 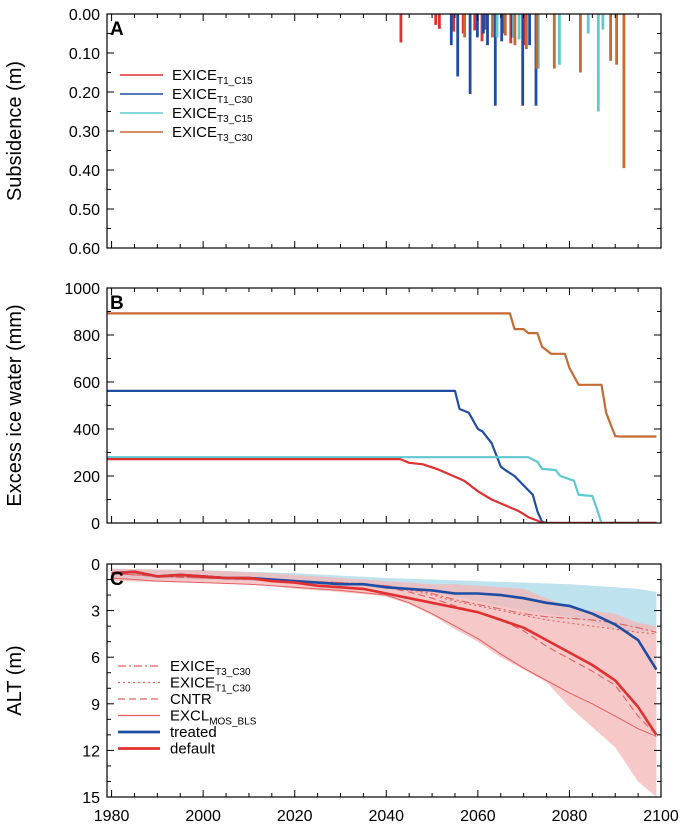 I want to click on ytick-label: 800, so click(x=86, y=336).